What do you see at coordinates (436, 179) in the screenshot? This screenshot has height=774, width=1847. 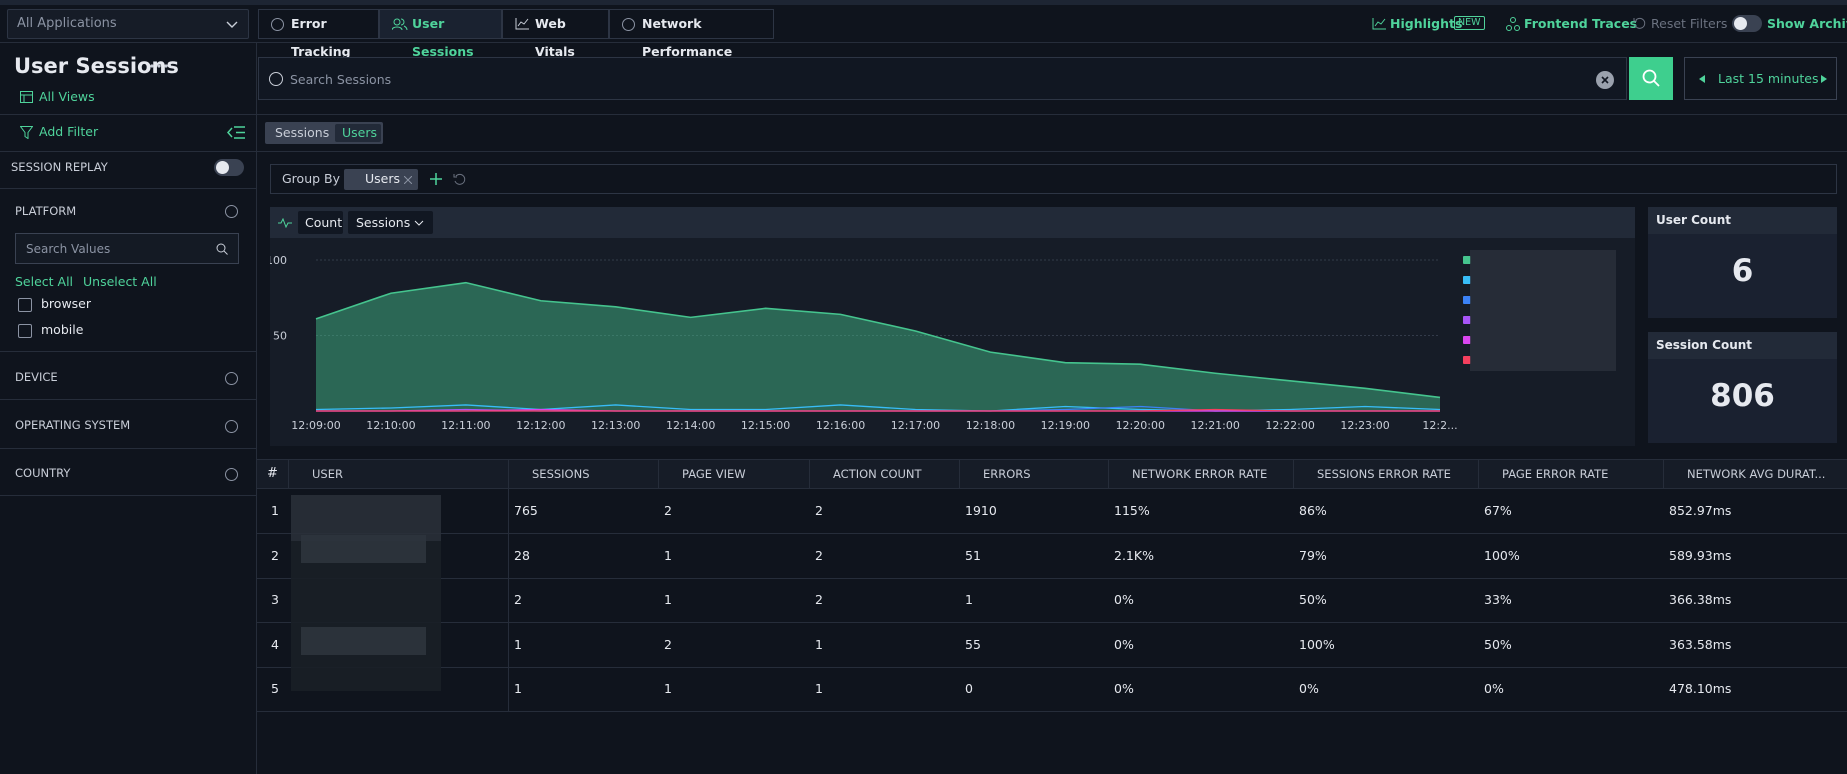 I see `add-icon` at bounding box center [436, 179].